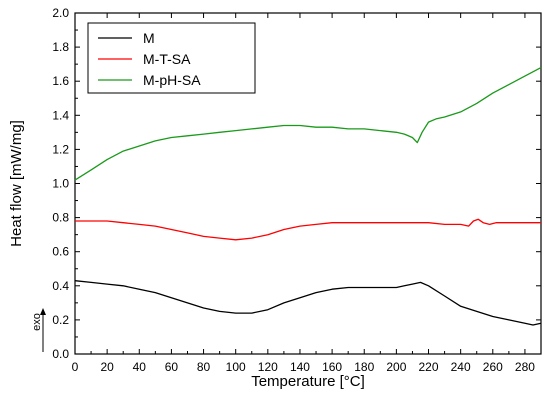  I want to click on y-tick-label-10: 2.0, so click(60, 13).